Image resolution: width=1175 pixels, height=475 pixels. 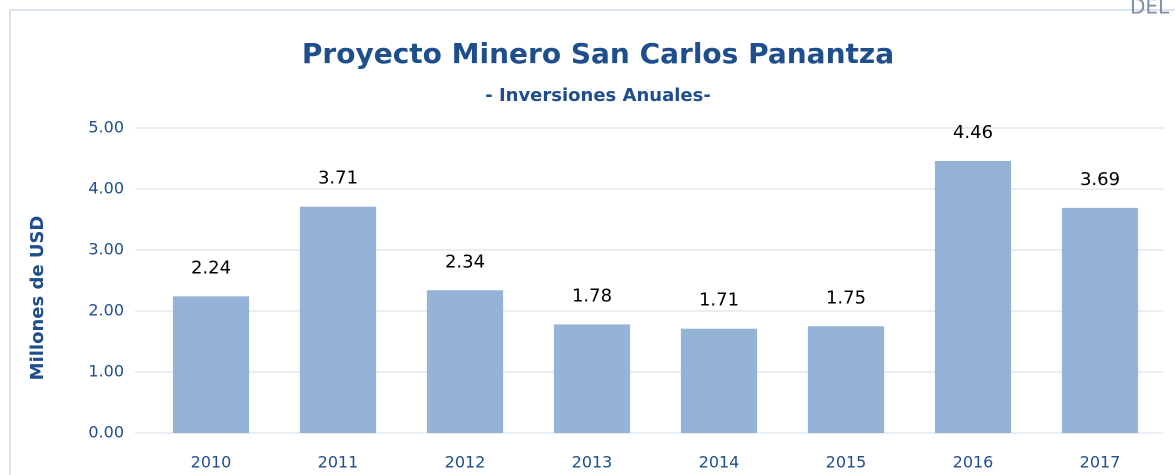 What do you see at coordinates (973, 132) in the screenshot?
I see `data-label: 4.46` at bounding box center [973, 132].